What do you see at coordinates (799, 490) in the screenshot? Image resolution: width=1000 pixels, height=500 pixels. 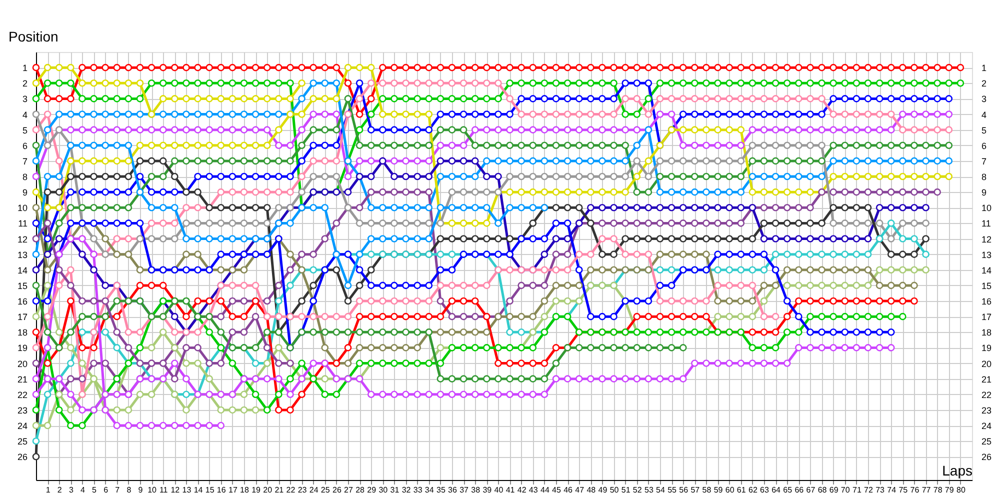 I see `x-tick-label: 66` at bounding box center [799, 490].